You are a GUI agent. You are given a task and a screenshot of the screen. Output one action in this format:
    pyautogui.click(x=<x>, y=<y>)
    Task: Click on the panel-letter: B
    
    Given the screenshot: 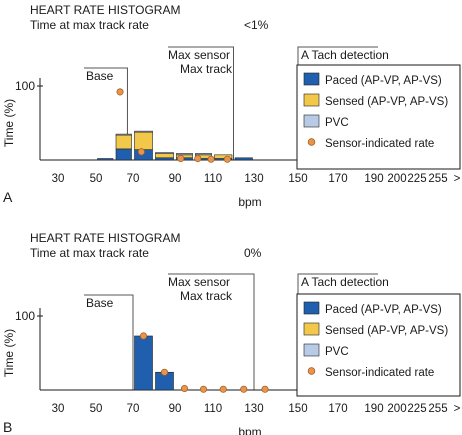 What is the action you would take?
    pyautogui.click(x=7, y=427)
    